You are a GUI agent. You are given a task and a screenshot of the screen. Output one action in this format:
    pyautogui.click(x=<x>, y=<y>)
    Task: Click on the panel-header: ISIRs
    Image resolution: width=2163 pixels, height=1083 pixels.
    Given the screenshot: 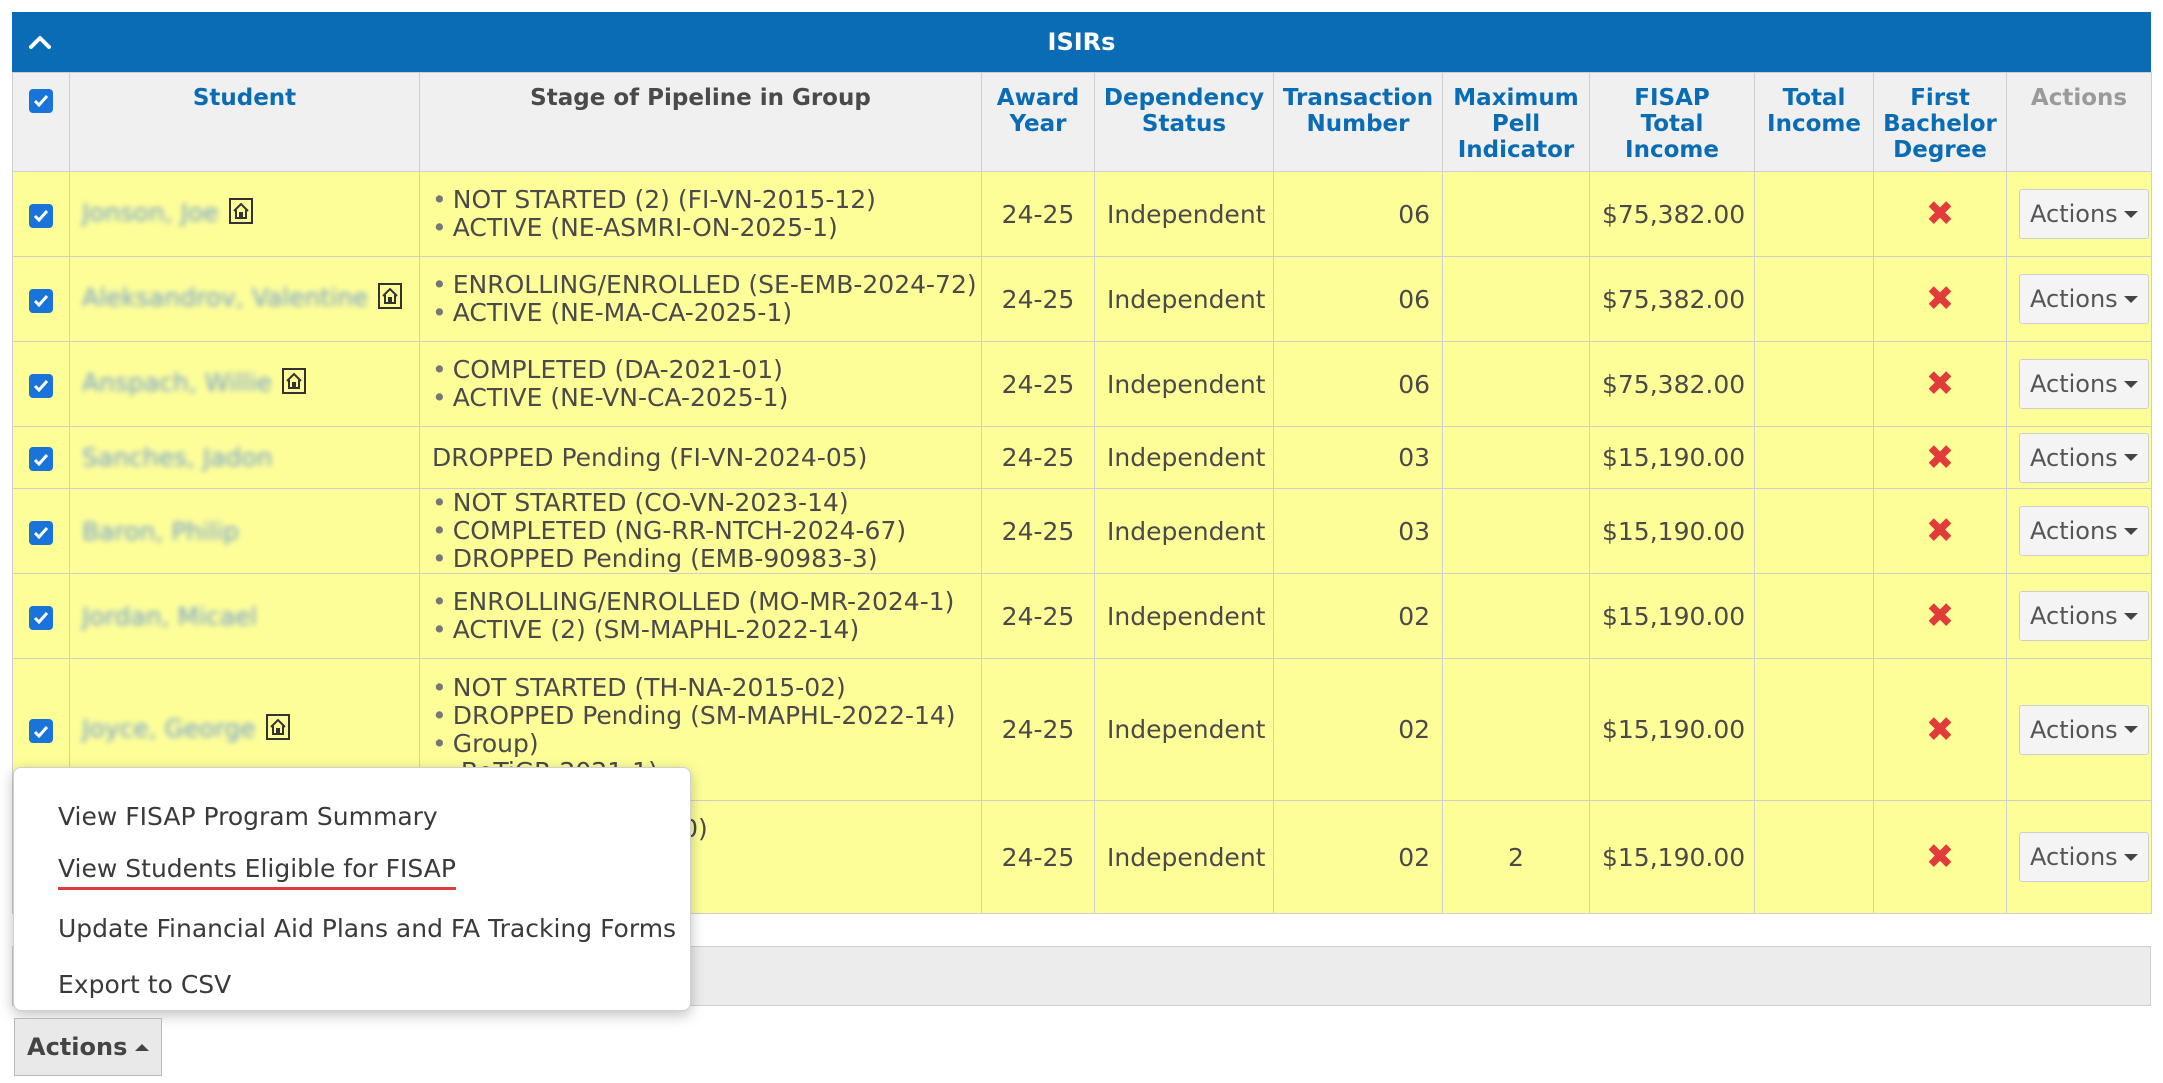 What is the action you would take?
    pyautogui.click(x=1081, y=42)
    